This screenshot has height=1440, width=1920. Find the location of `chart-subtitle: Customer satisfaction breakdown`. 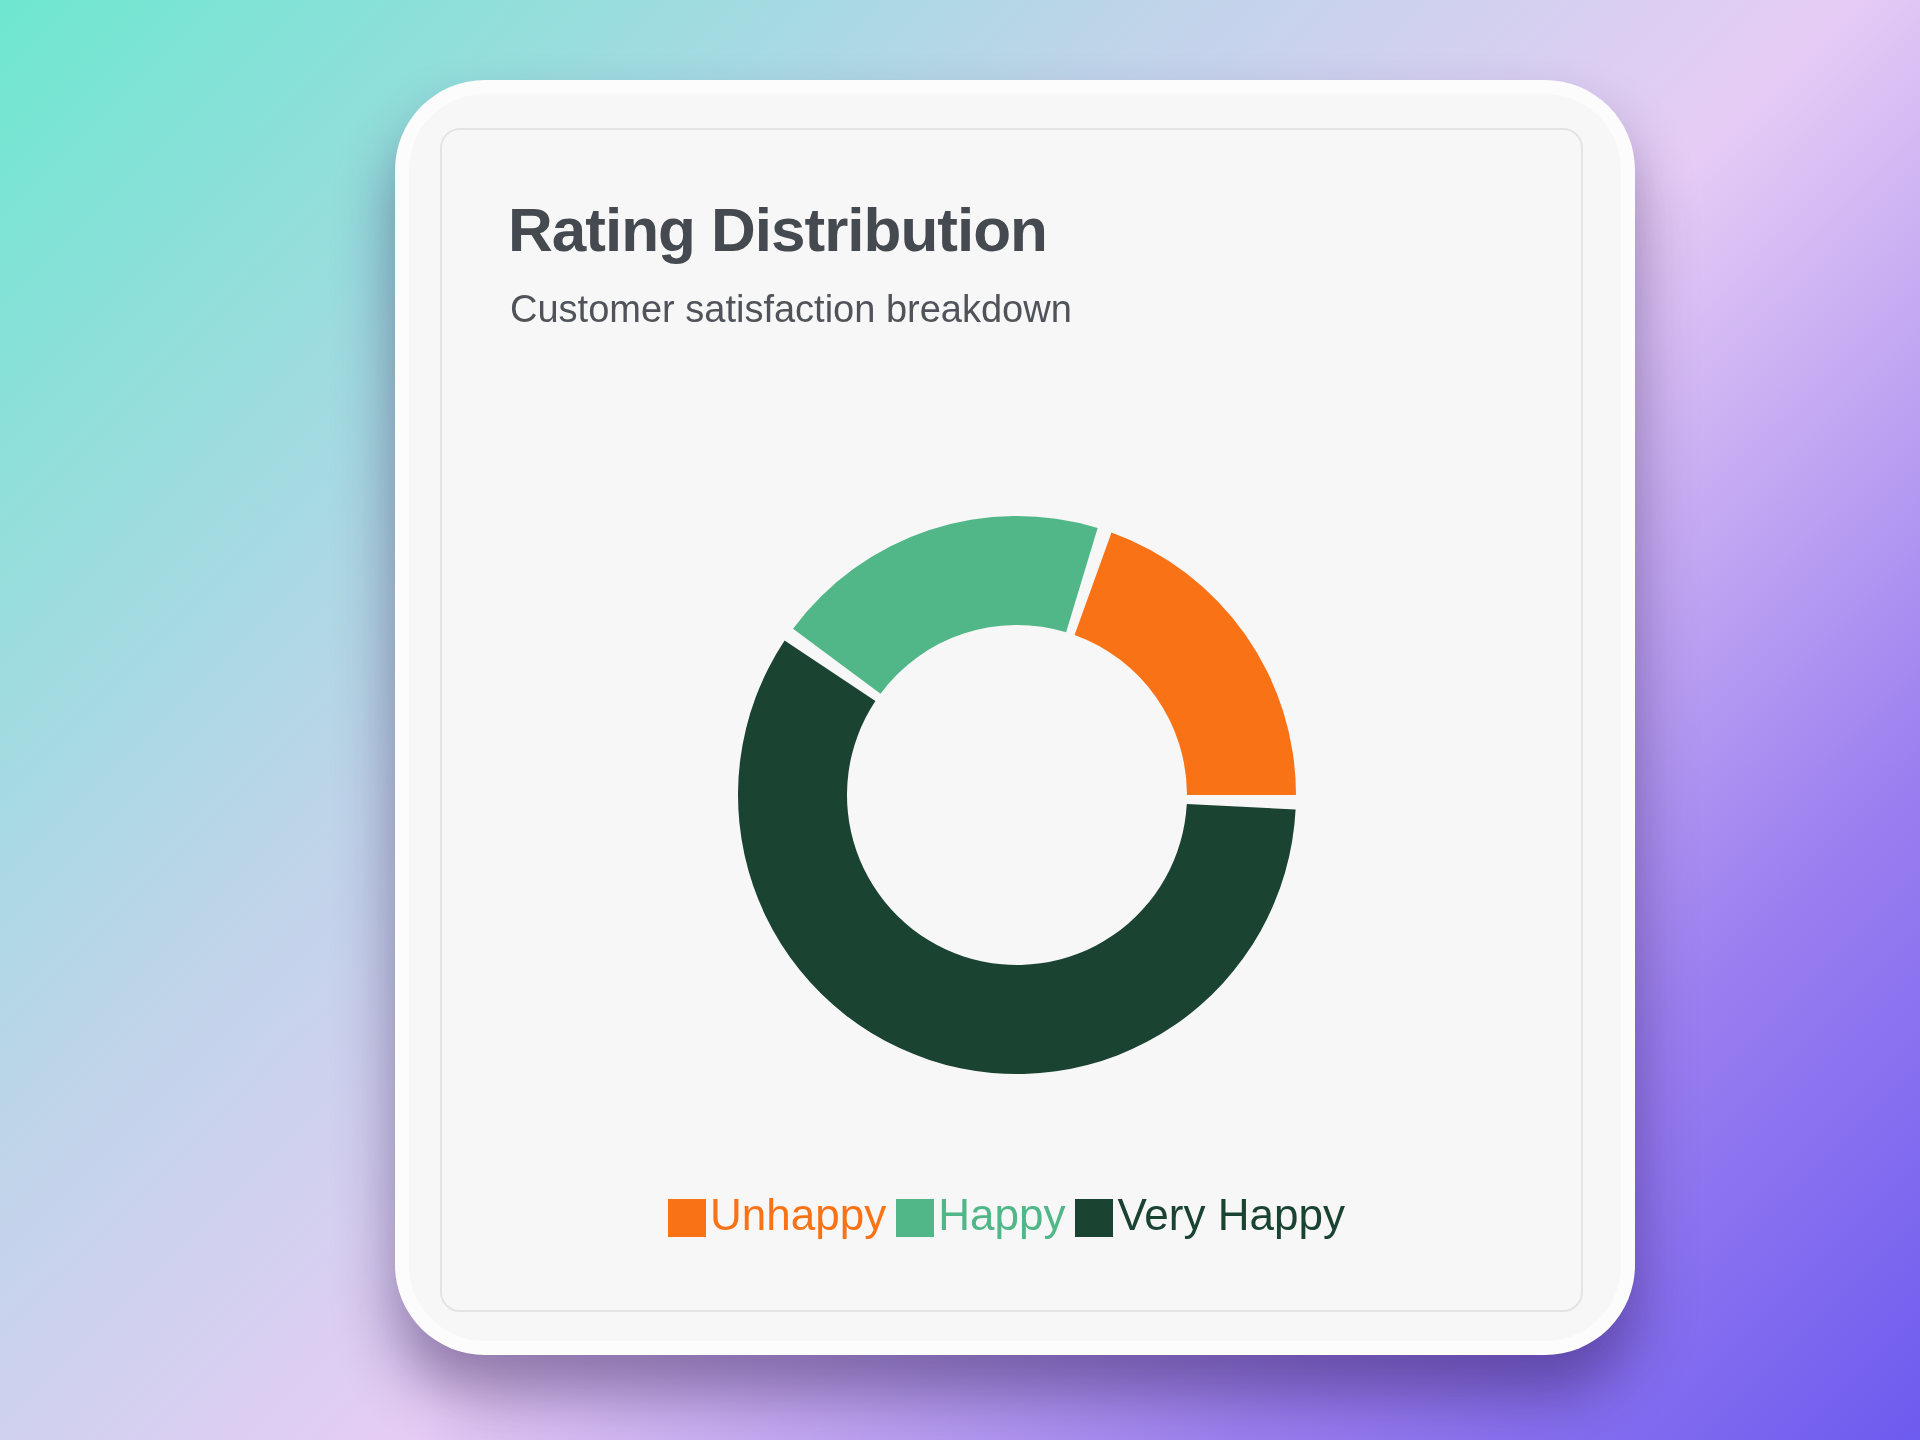

chart-subtitle: Customer satisfaction breakdown is located at coordinates (791, 309).